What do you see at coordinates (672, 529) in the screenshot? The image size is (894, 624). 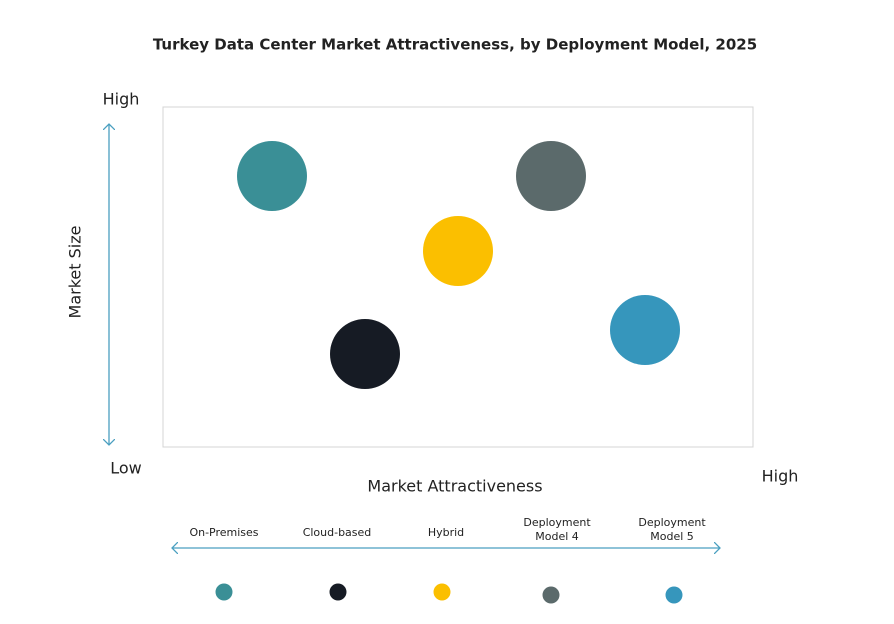 I see `legend-label: Deployment Model 5` at bounding box center [672, 529].